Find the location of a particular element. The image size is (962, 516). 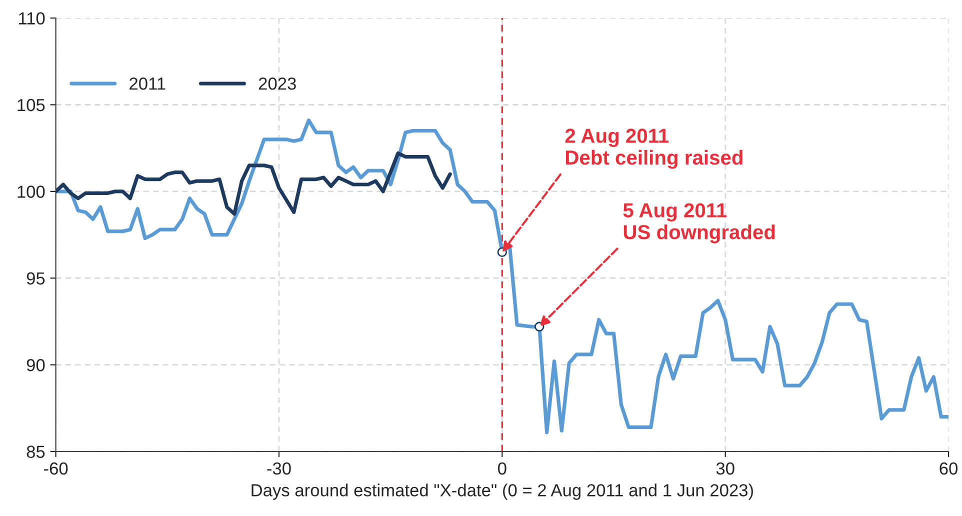

legend-label: 2023 is located at coordinates (277, 83).